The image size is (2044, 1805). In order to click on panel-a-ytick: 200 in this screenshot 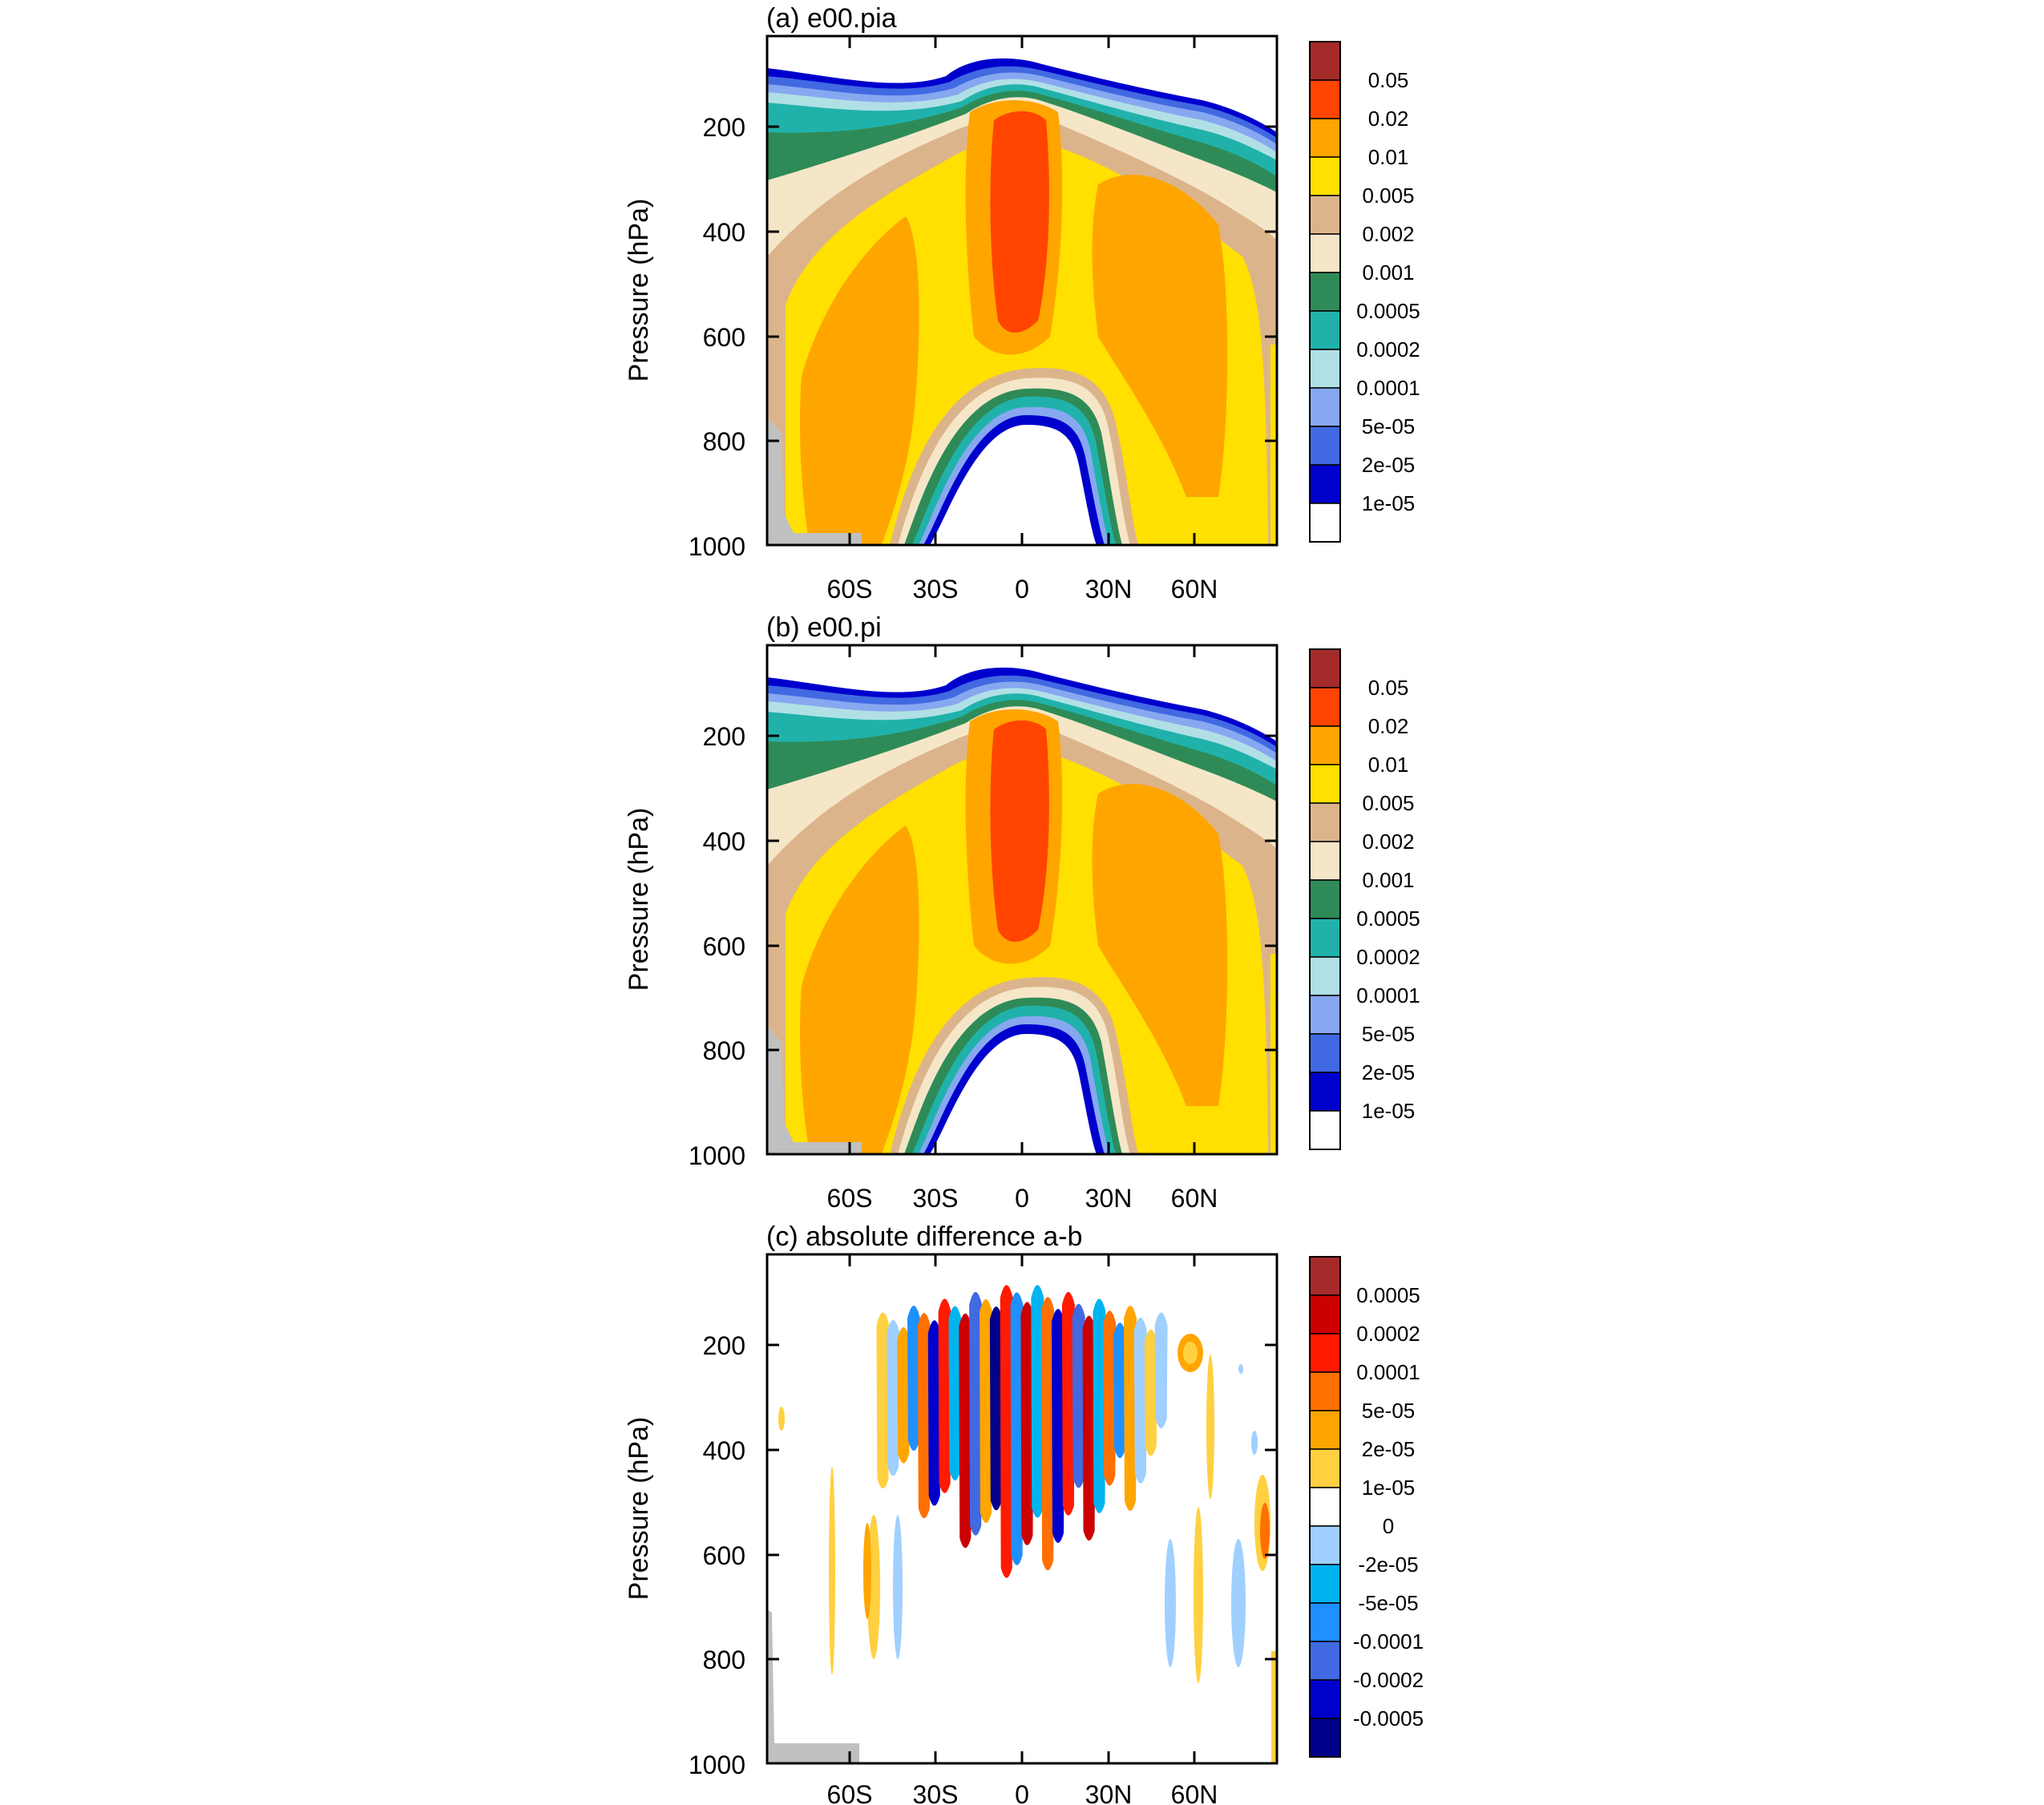, I will do `click(724, 127)`.